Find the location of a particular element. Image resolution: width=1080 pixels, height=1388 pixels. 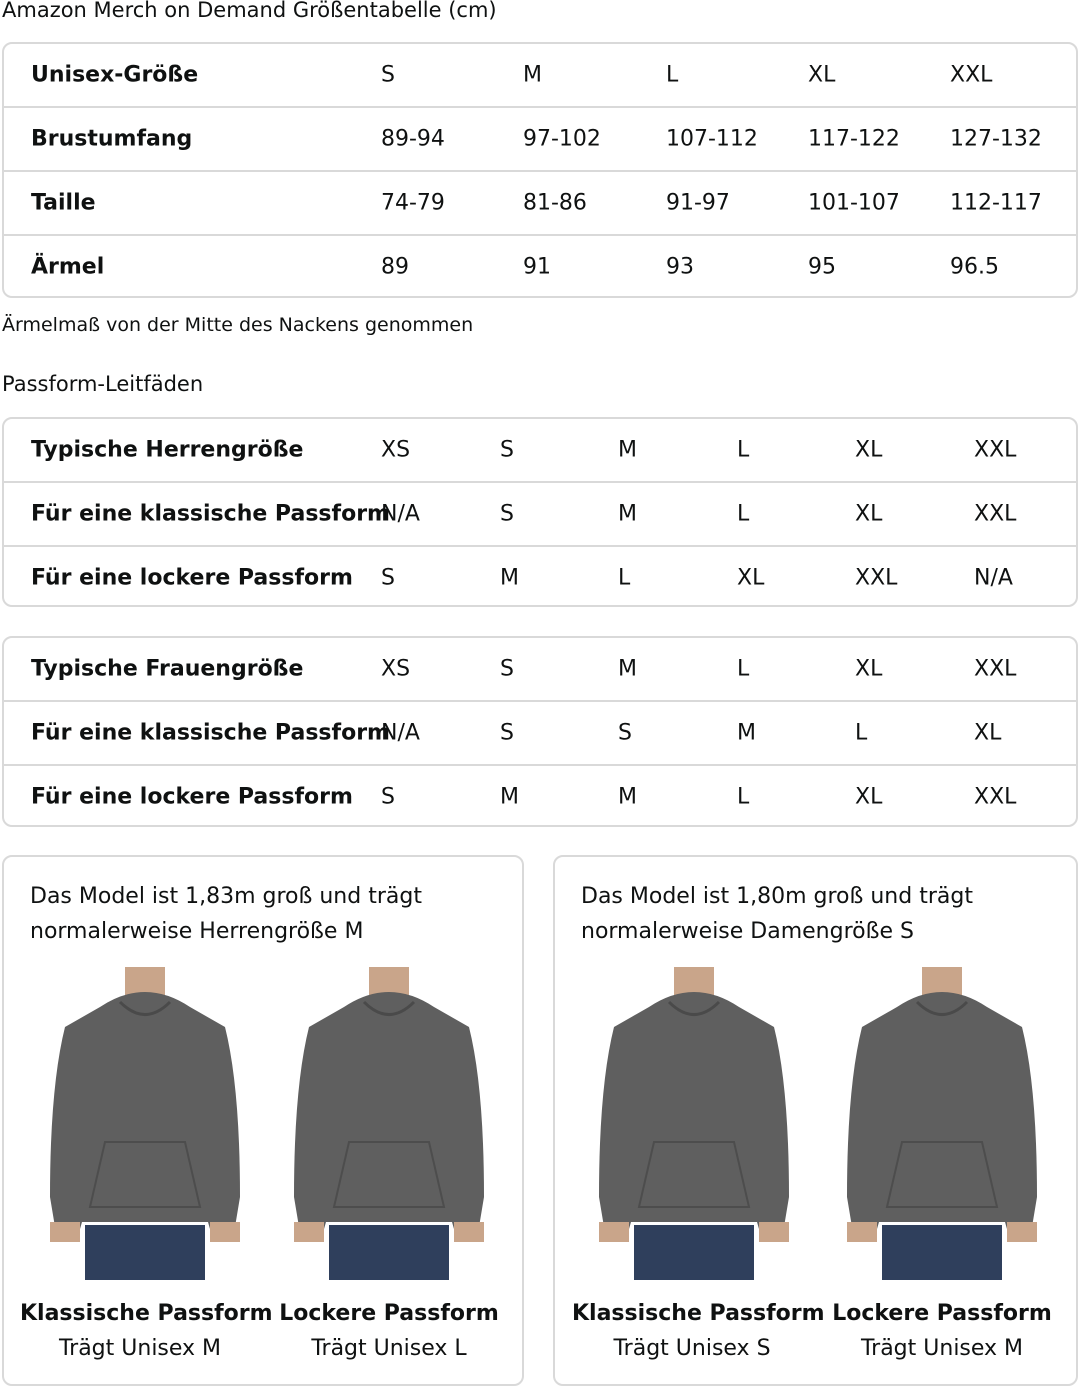

table-cell: 101-107 is located at coordinates (854, 203).